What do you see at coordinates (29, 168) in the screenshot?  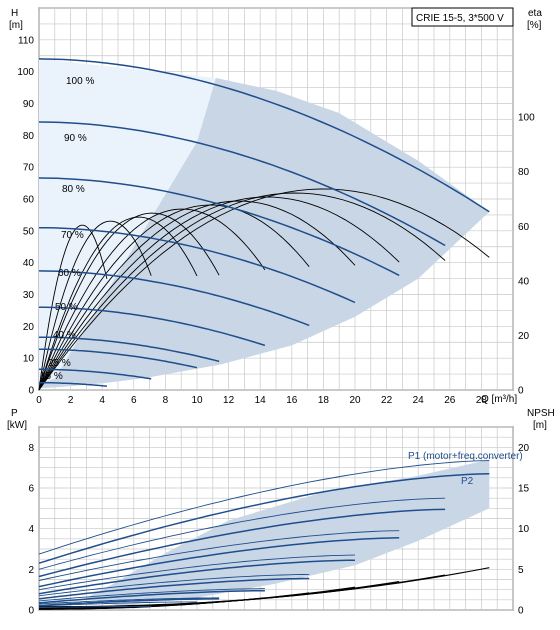 I see `y-tick-label: 70` at bounding box center [29, 168].